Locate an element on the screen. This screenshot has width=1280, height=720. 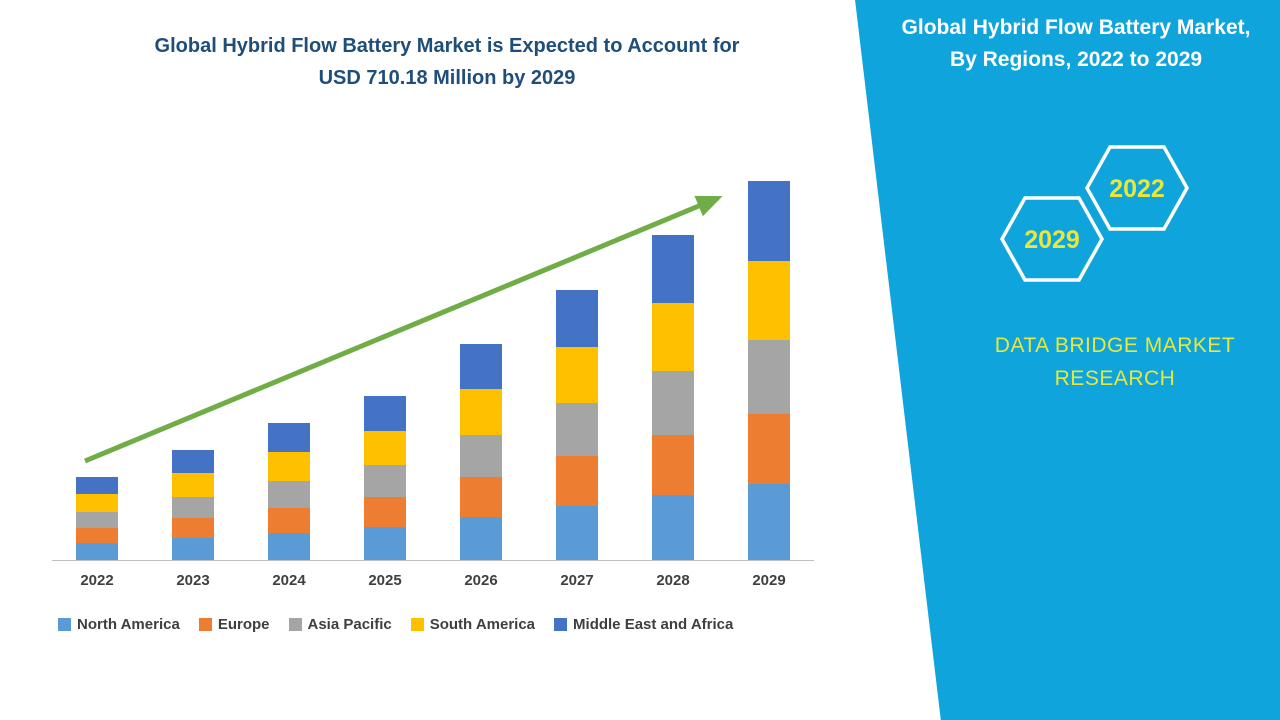
bar-segment-2022-europe is located at coordinates (97, 536).